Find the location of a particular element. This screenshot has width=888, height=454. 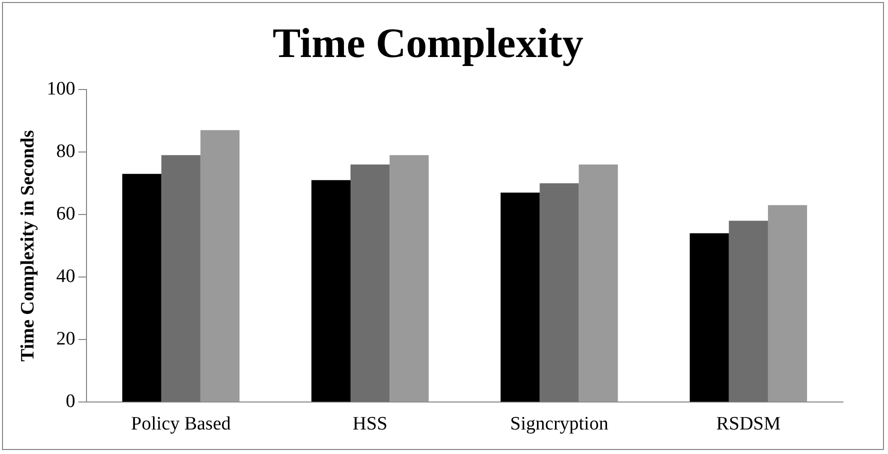

y-tick-label: 80 is located at coordinates (66, 151).